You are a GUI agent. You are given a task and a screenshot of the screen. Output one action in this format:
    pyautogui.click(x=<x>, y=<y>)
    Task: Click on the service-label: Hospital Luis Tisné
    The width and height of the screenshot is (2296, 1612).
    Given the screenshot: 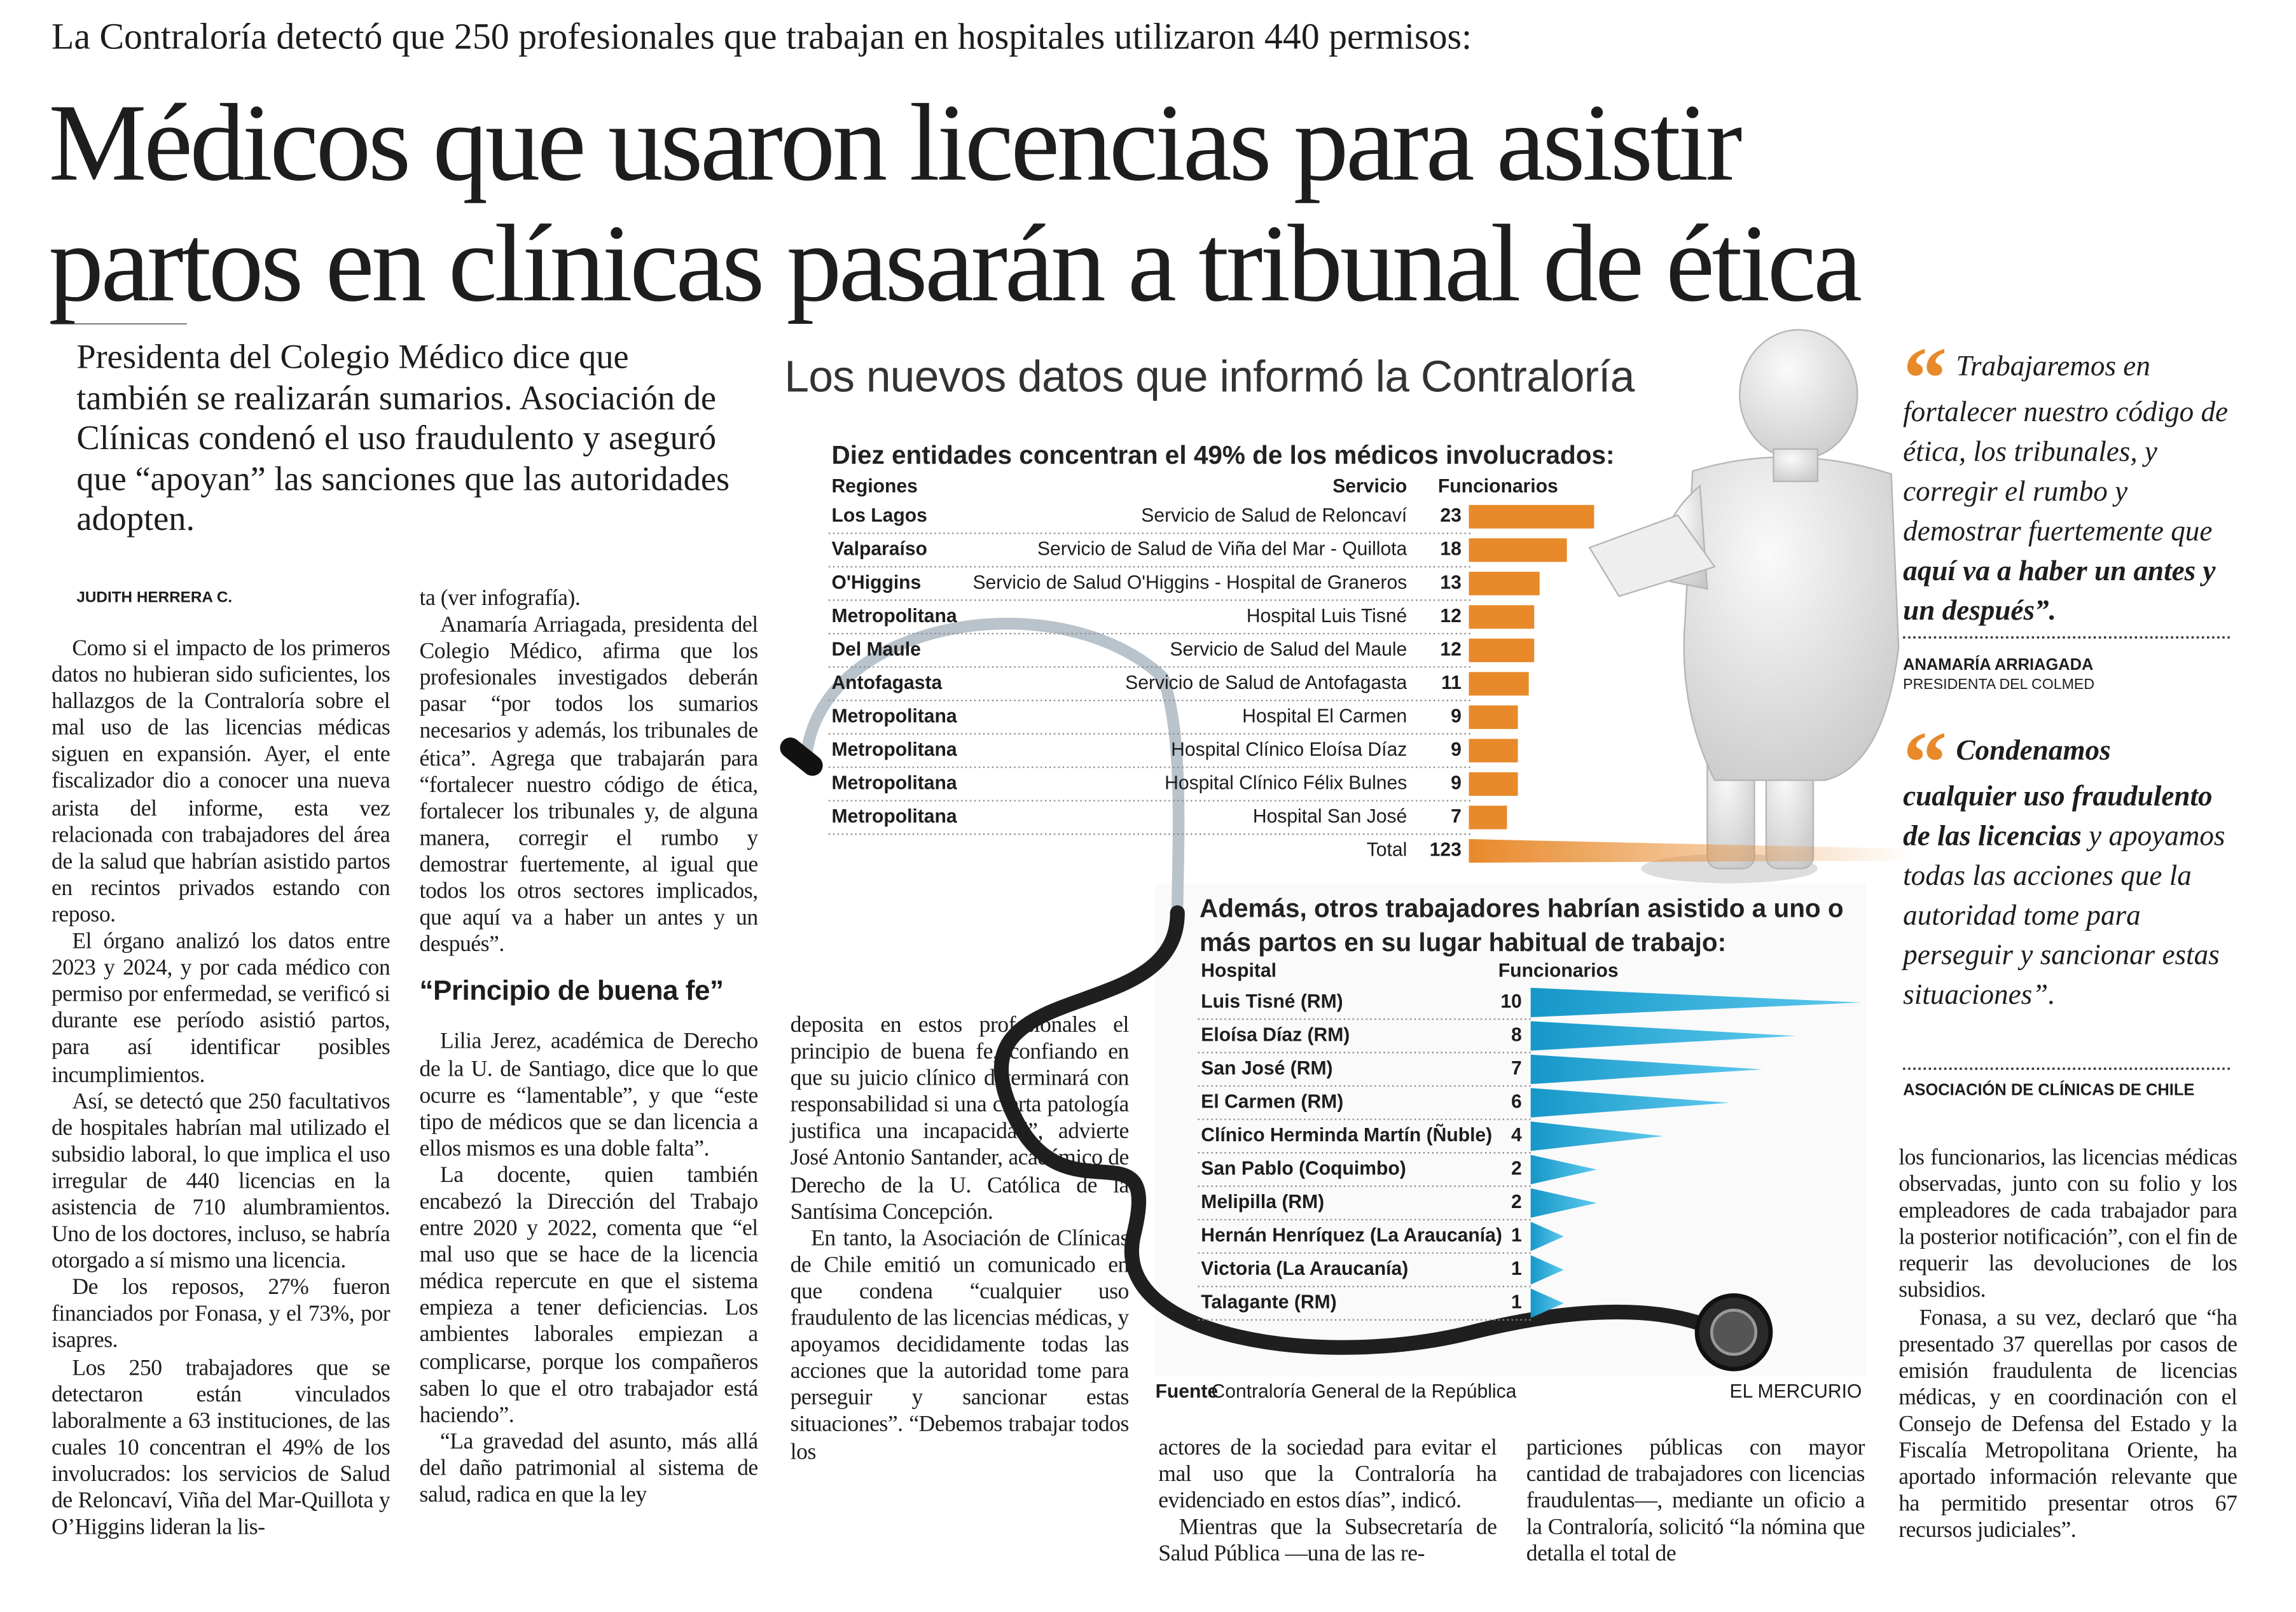 What is the action you would take?
    pyautogui.click(x=1327, y=616)
    